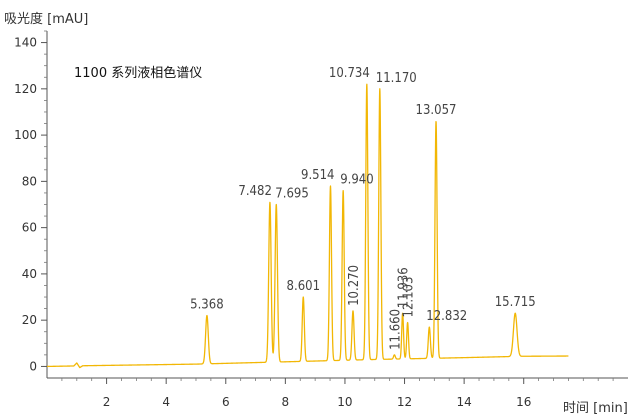  What do you see at coordinates (349, 73) in the screenshot?
I see `peak-label: 10.734` at bounding box center [349, 73].